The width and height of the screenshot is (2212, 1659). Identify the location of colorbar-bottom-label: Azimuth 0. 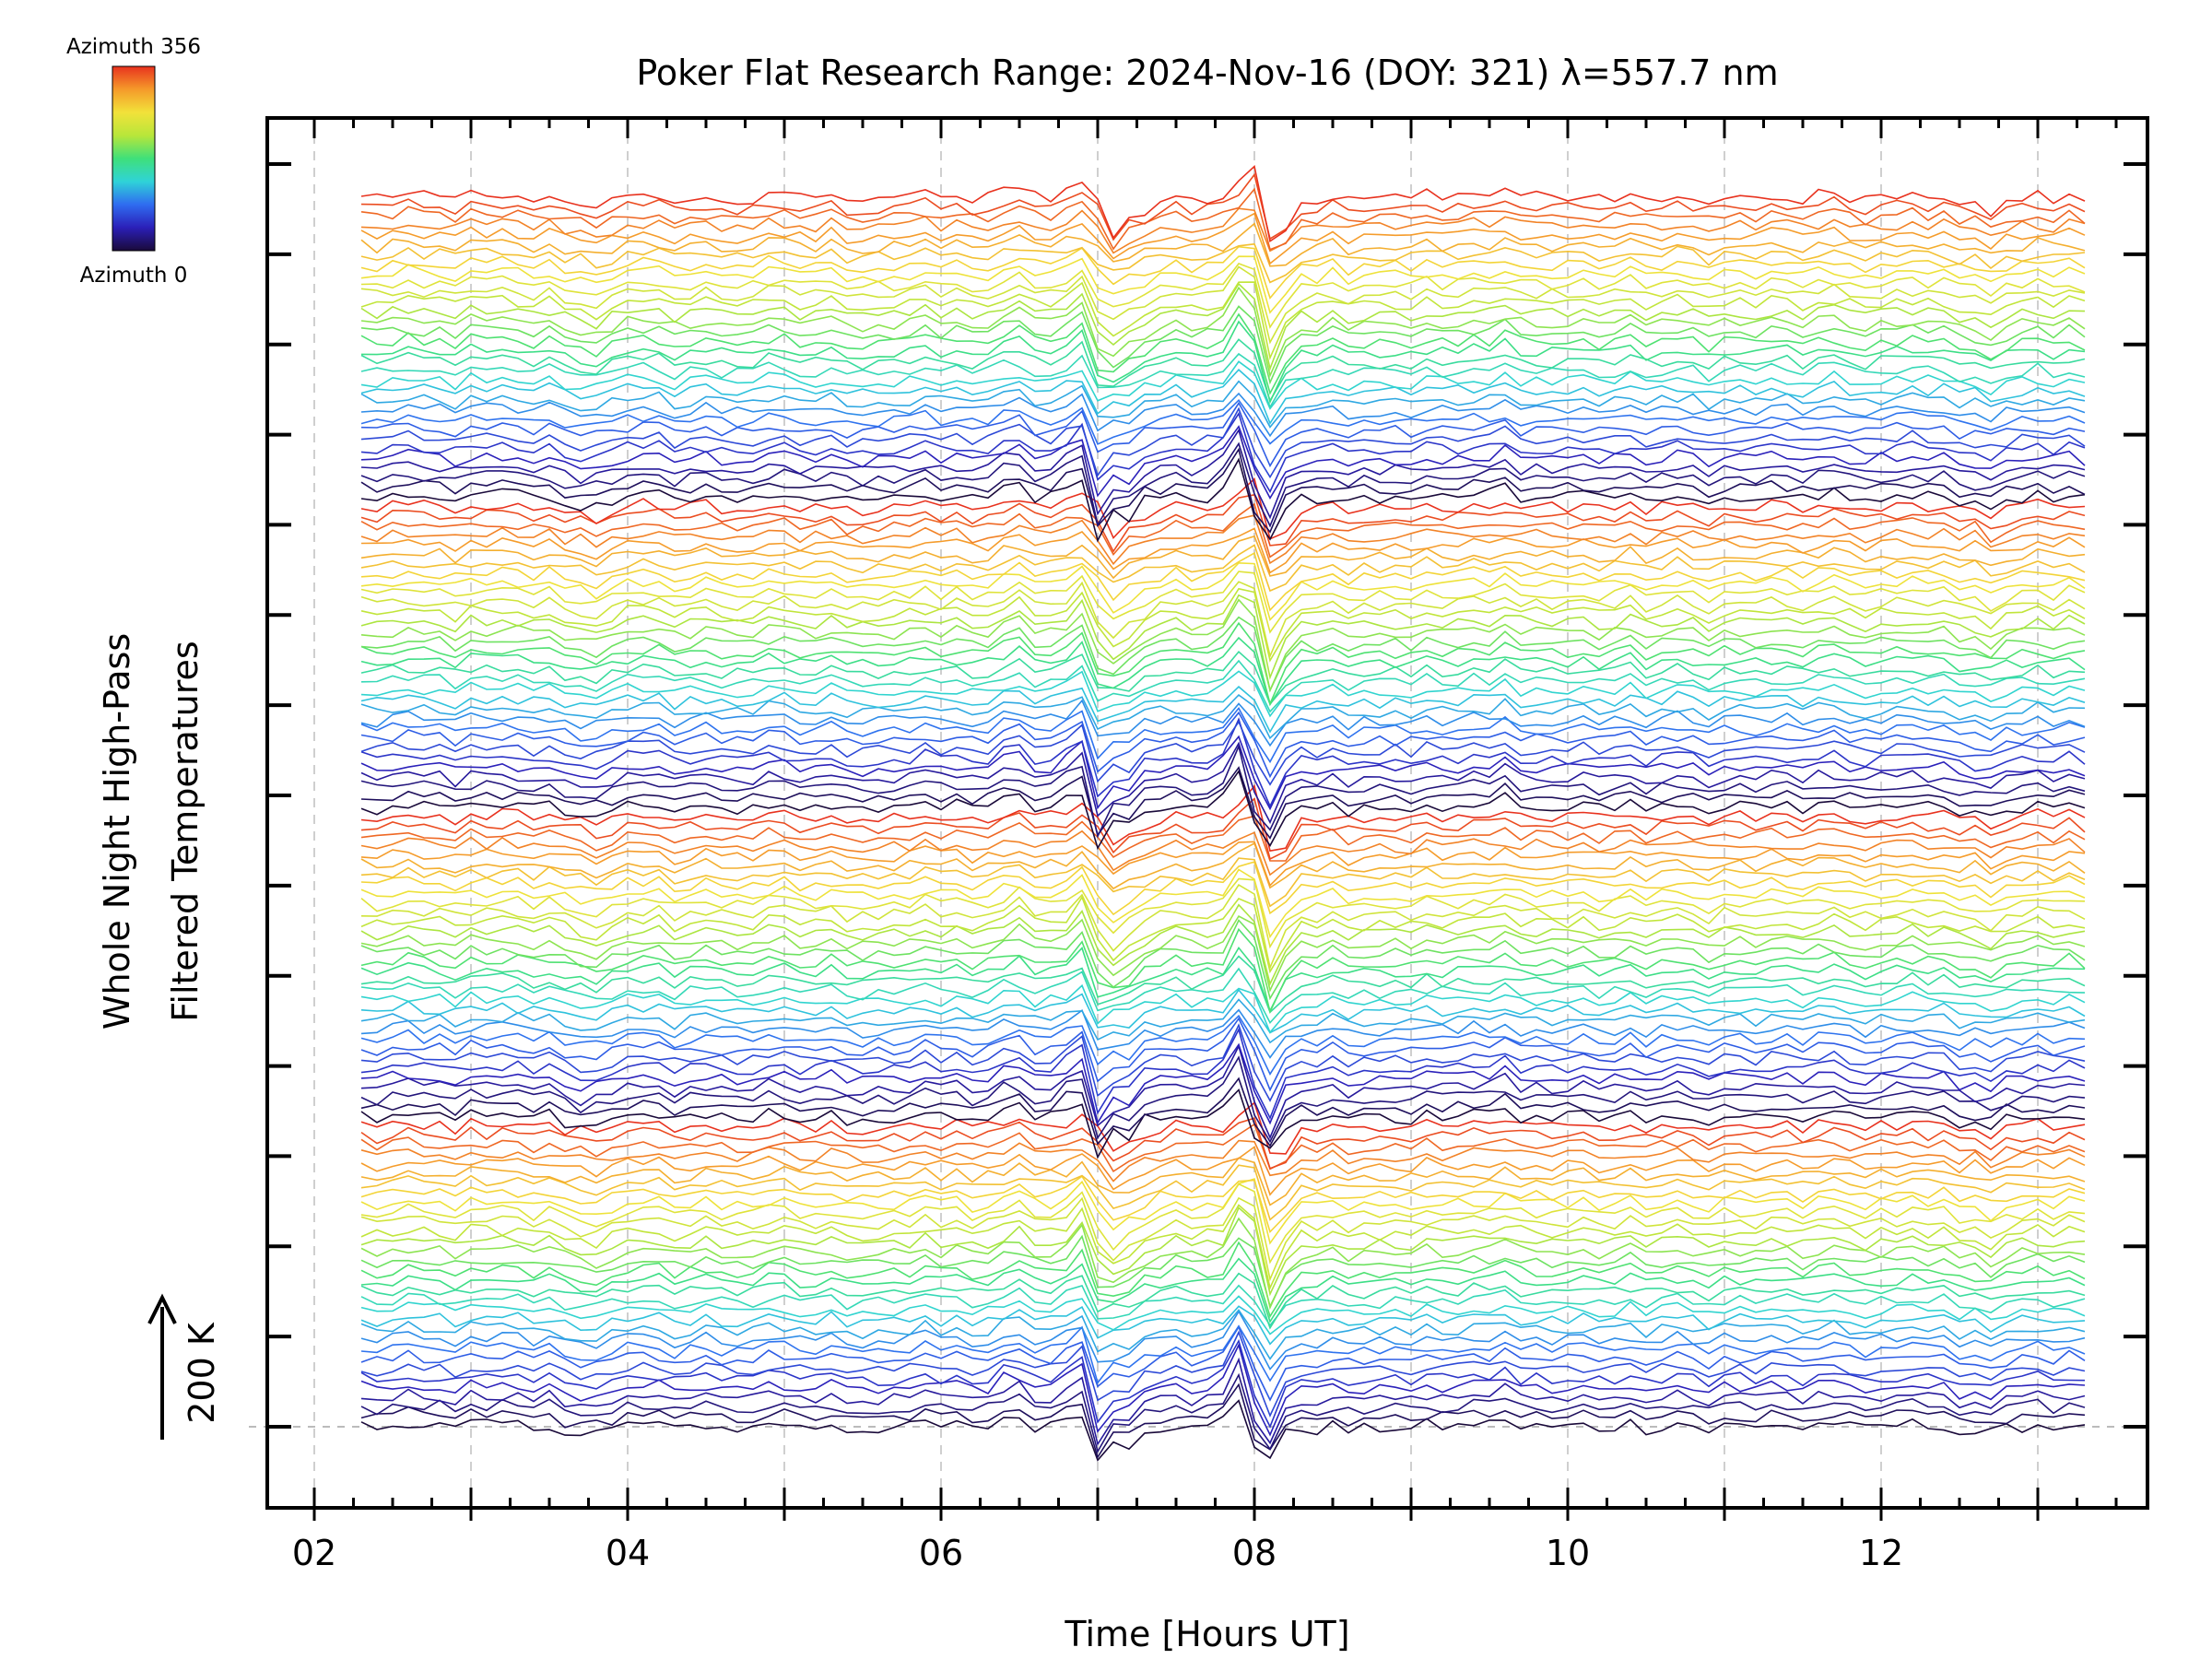
(134, 276).